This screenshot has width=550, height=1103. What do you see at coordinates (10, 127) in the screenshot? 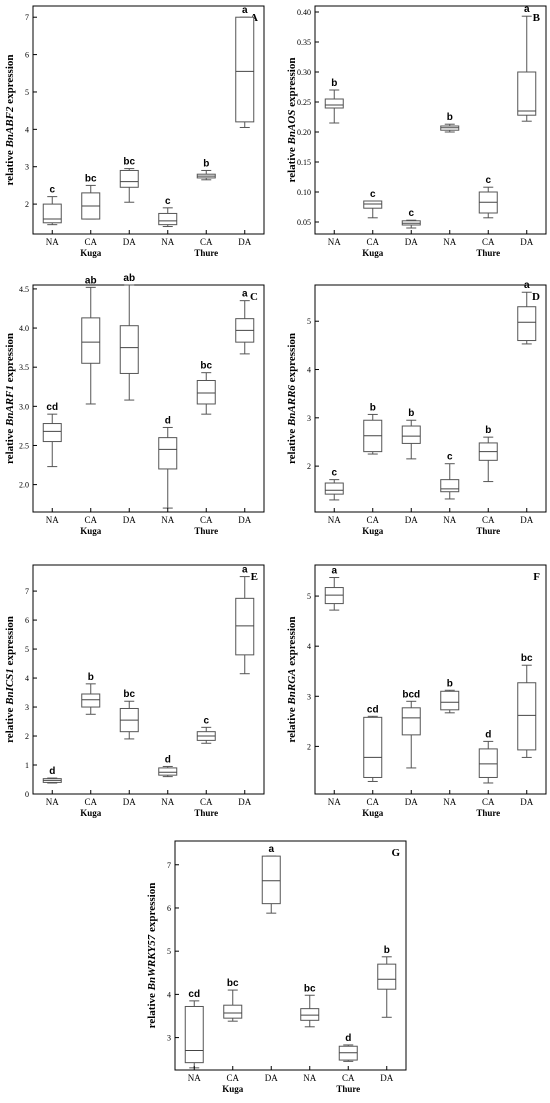
I see `y-axis-label-gene: BnABF2` at bounding box center [10, 127].